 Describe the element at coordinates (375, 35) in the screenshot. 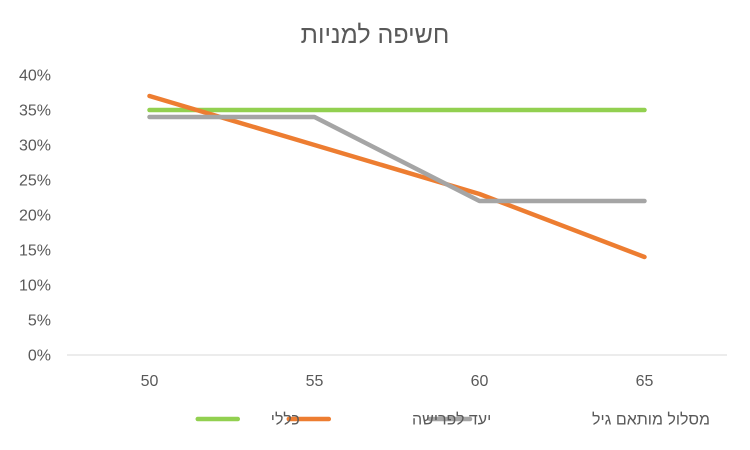

I see `chart-title: חשיפה למניות` at that location.